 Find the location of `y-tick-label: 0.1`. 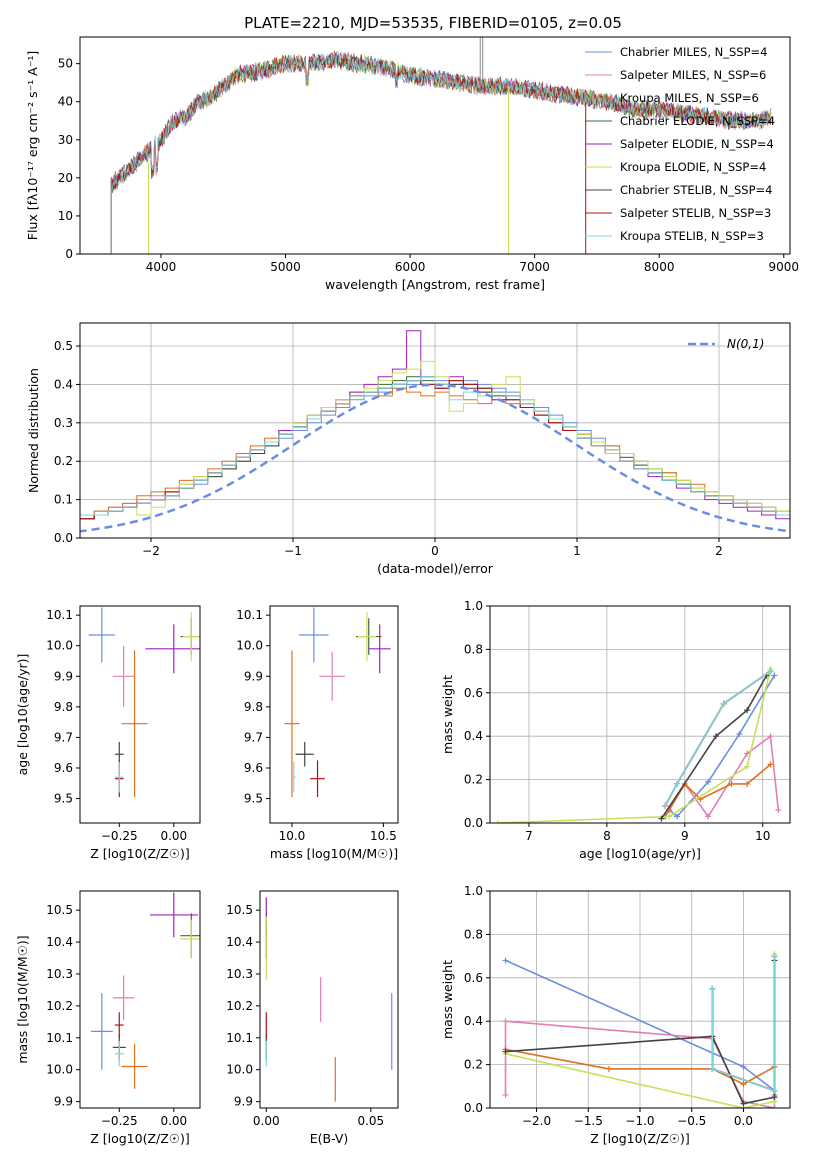

y-tick-label: 0.1 is located at coordinates (63, 500).